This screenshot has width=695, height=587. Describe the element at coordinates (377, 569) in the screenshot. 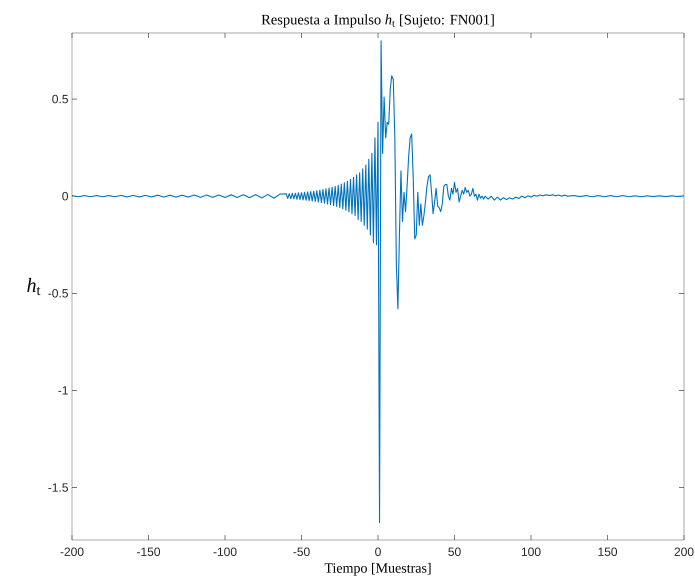

I see `x-axis-title: Tiempo [Muestras]` at that location.